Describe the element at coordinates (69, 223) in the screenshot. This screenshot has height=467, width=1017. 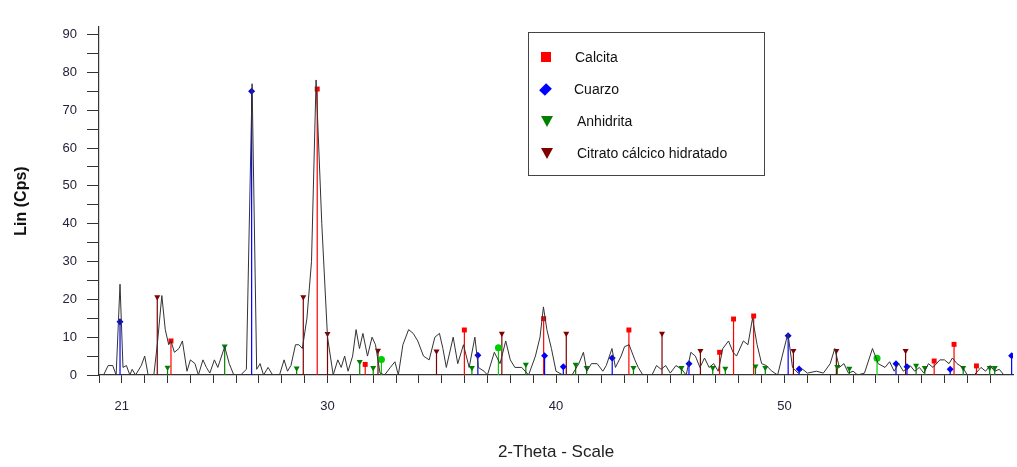
I see `y-tick-label: 40` at that location.